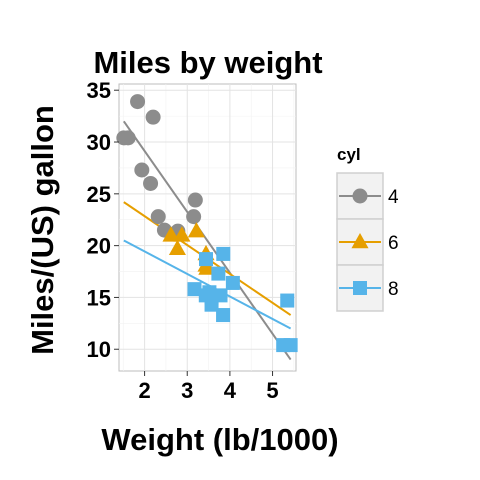 The height and width of the screenshot is (480, 480). I want to click on y-tick-label: 30, so click(99, 142).